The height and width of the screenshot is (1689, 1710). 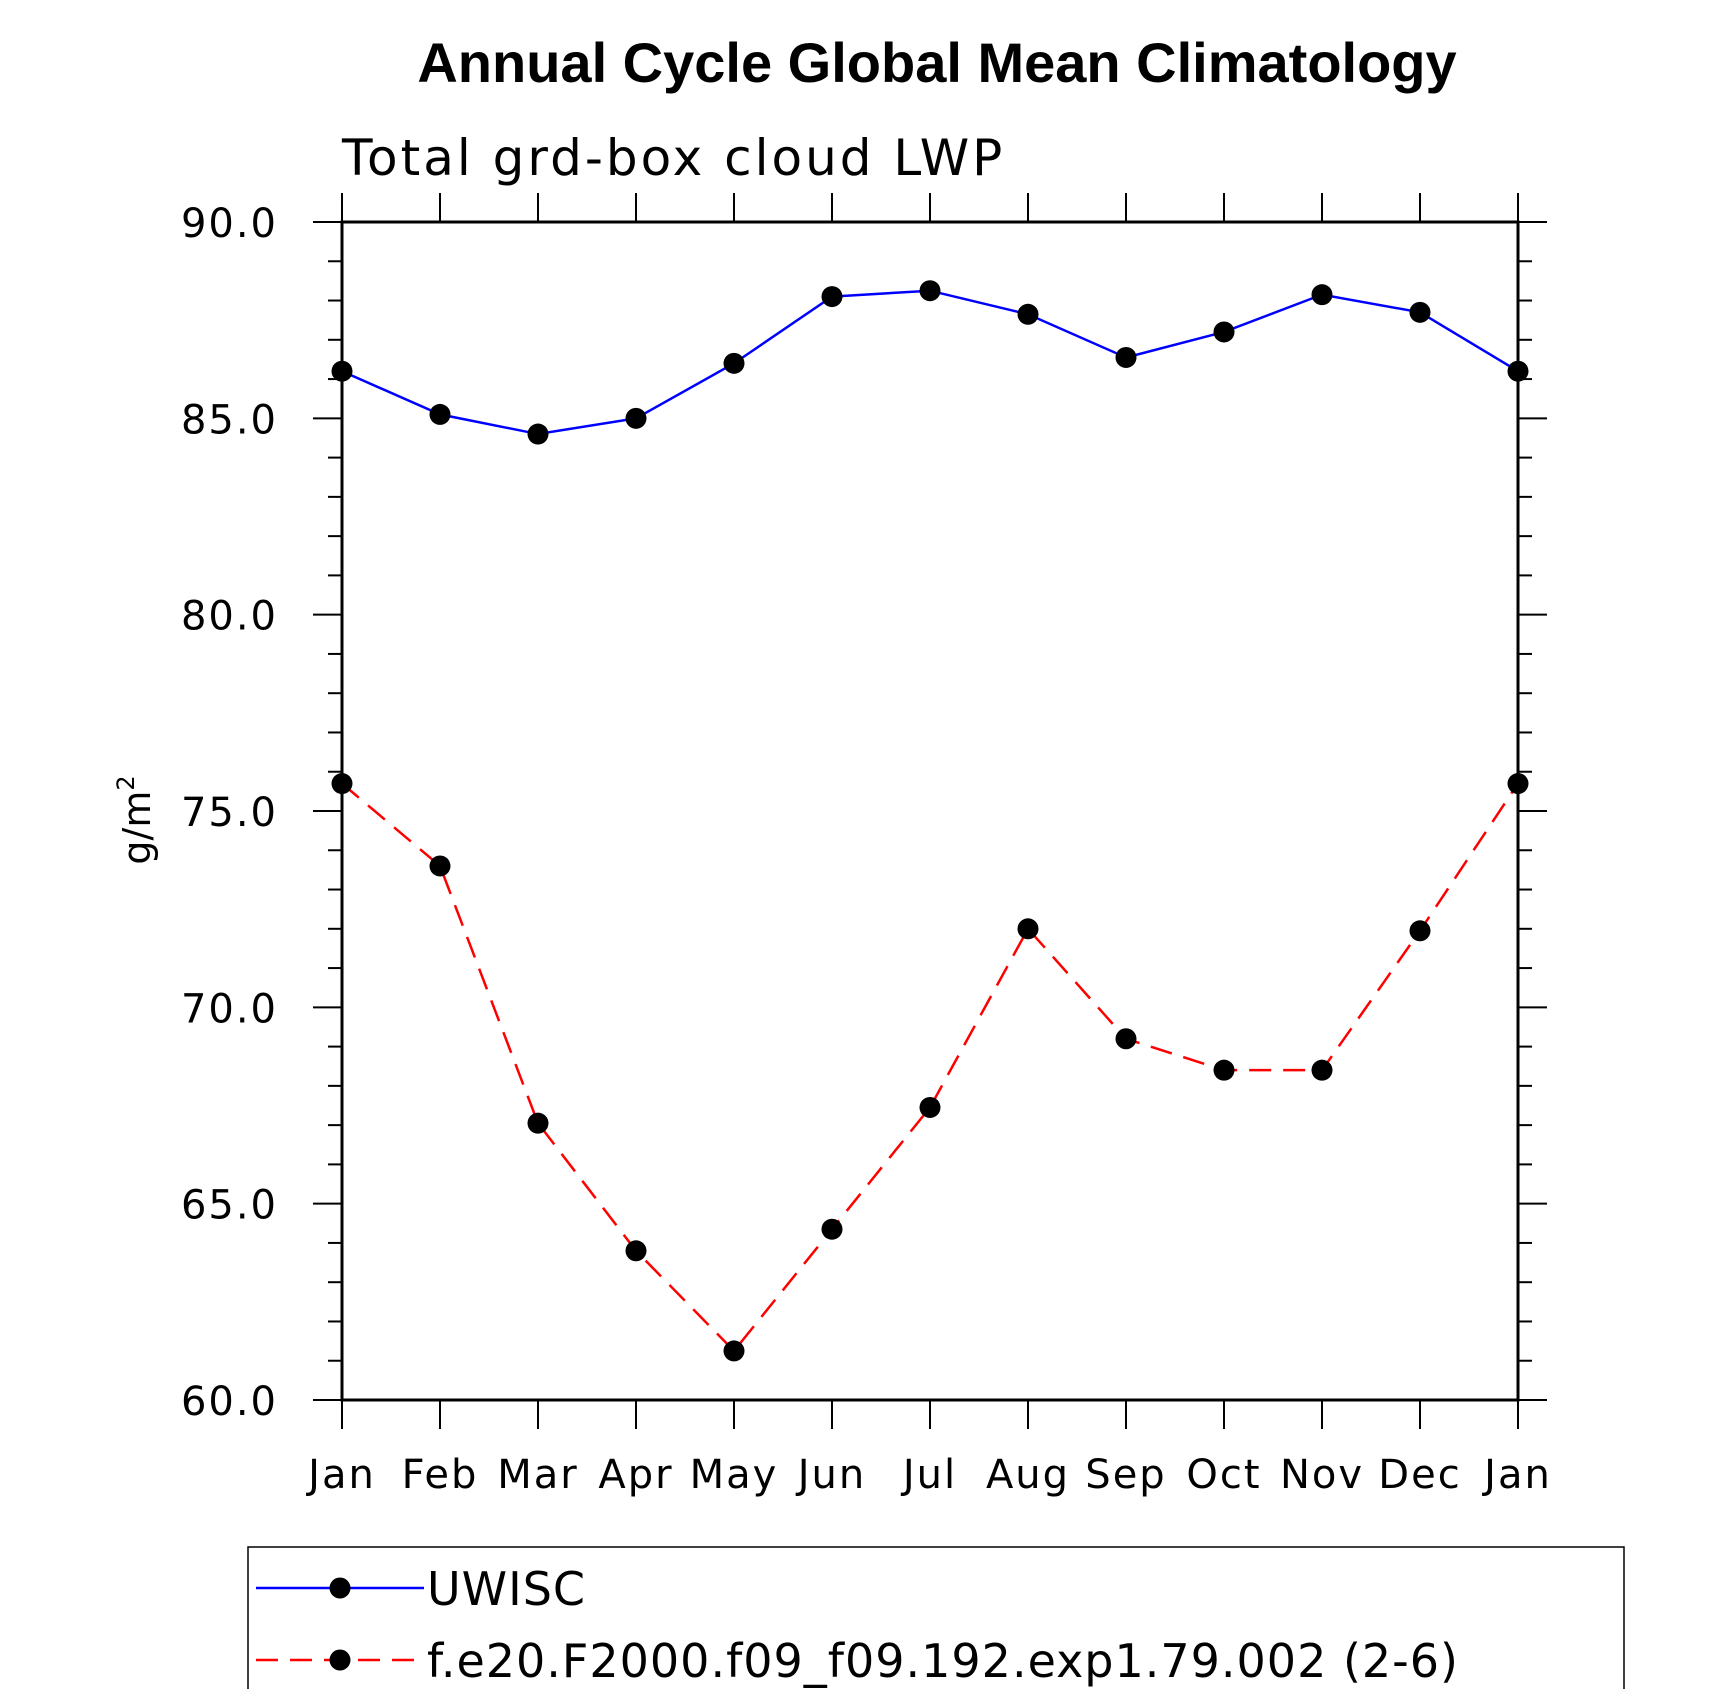 I want to click on x-tick-label: Feb, so click(x=440, y=1475).